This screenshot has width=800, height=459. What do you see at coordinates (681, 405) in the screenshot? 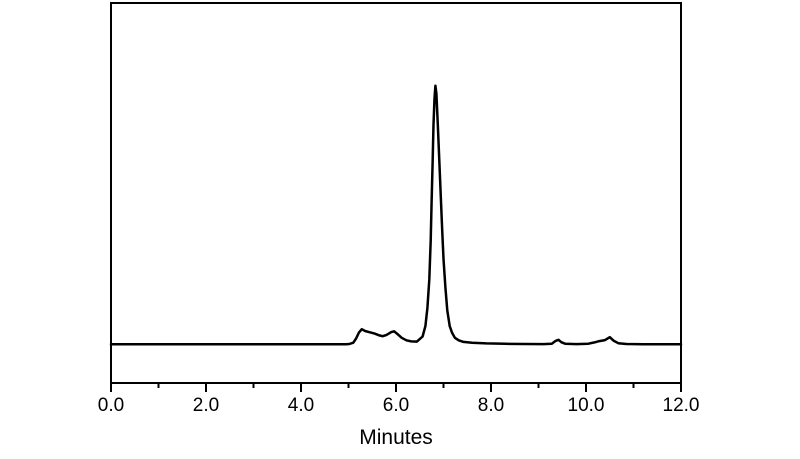
I see `x-tick-label: 12.0` at bounding box center [681, 405].